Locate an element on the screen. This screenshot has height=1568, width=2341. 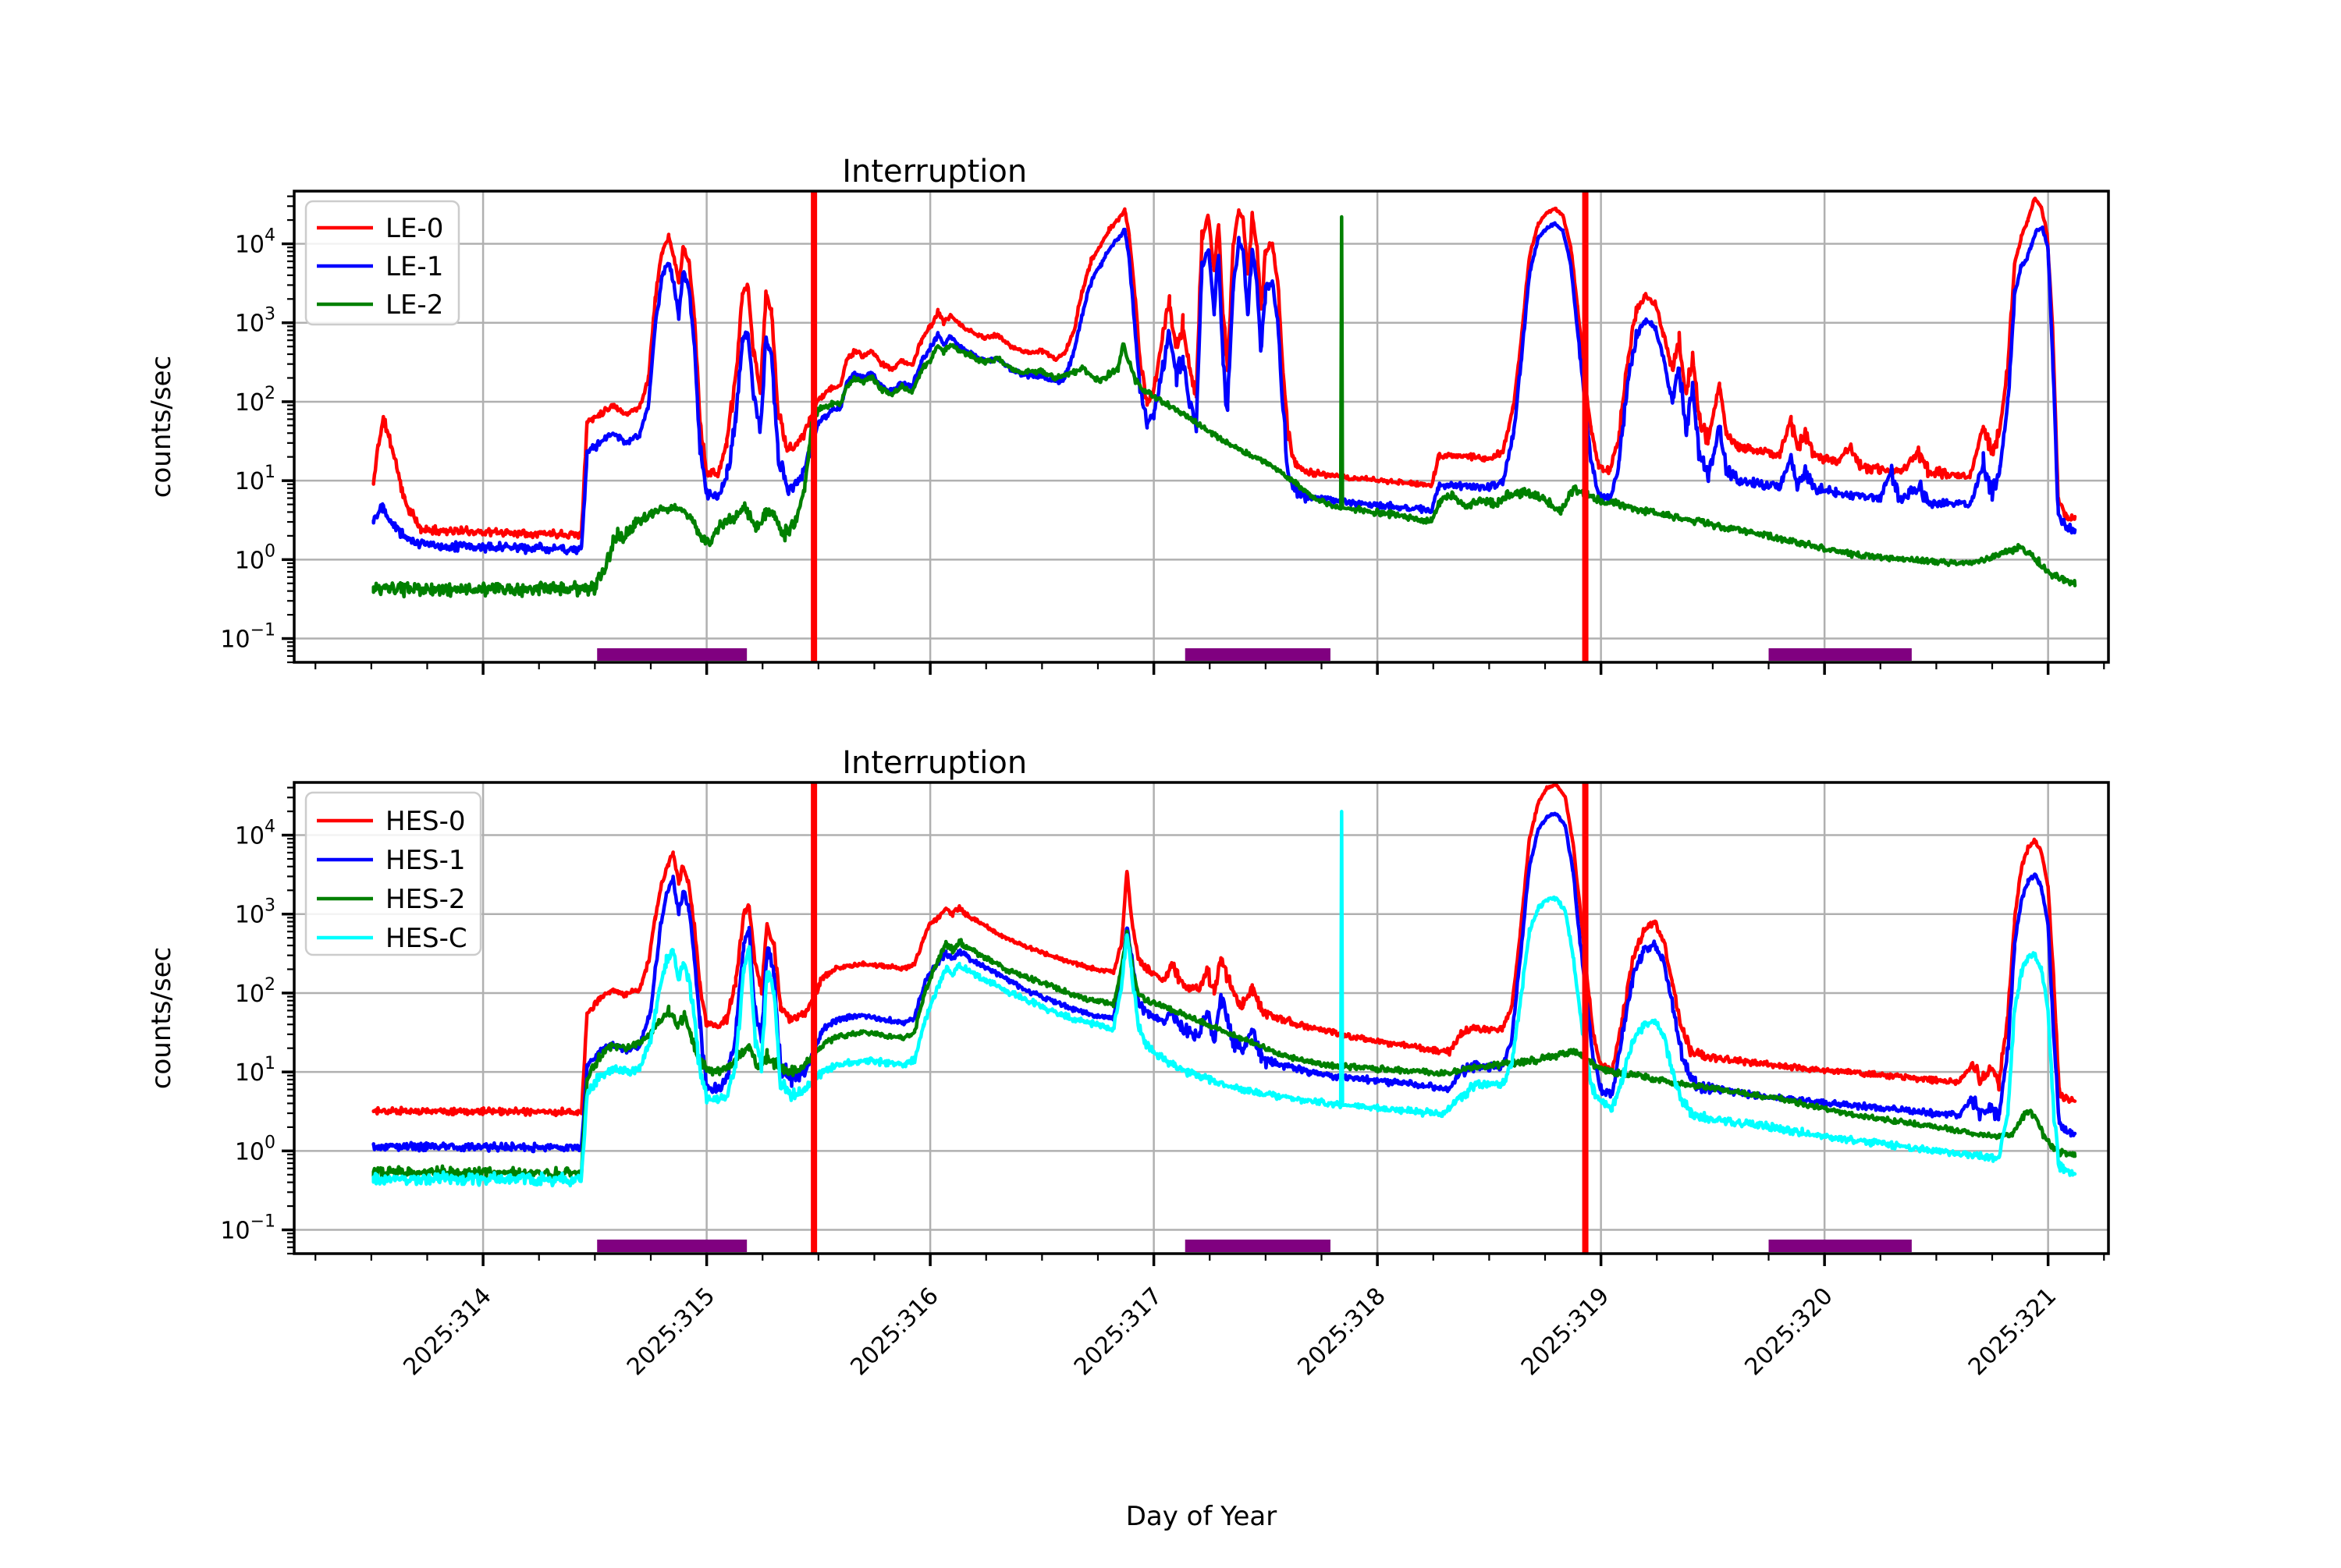
x-axis-label: Day of Year is located at coordinates (1201, 1517).